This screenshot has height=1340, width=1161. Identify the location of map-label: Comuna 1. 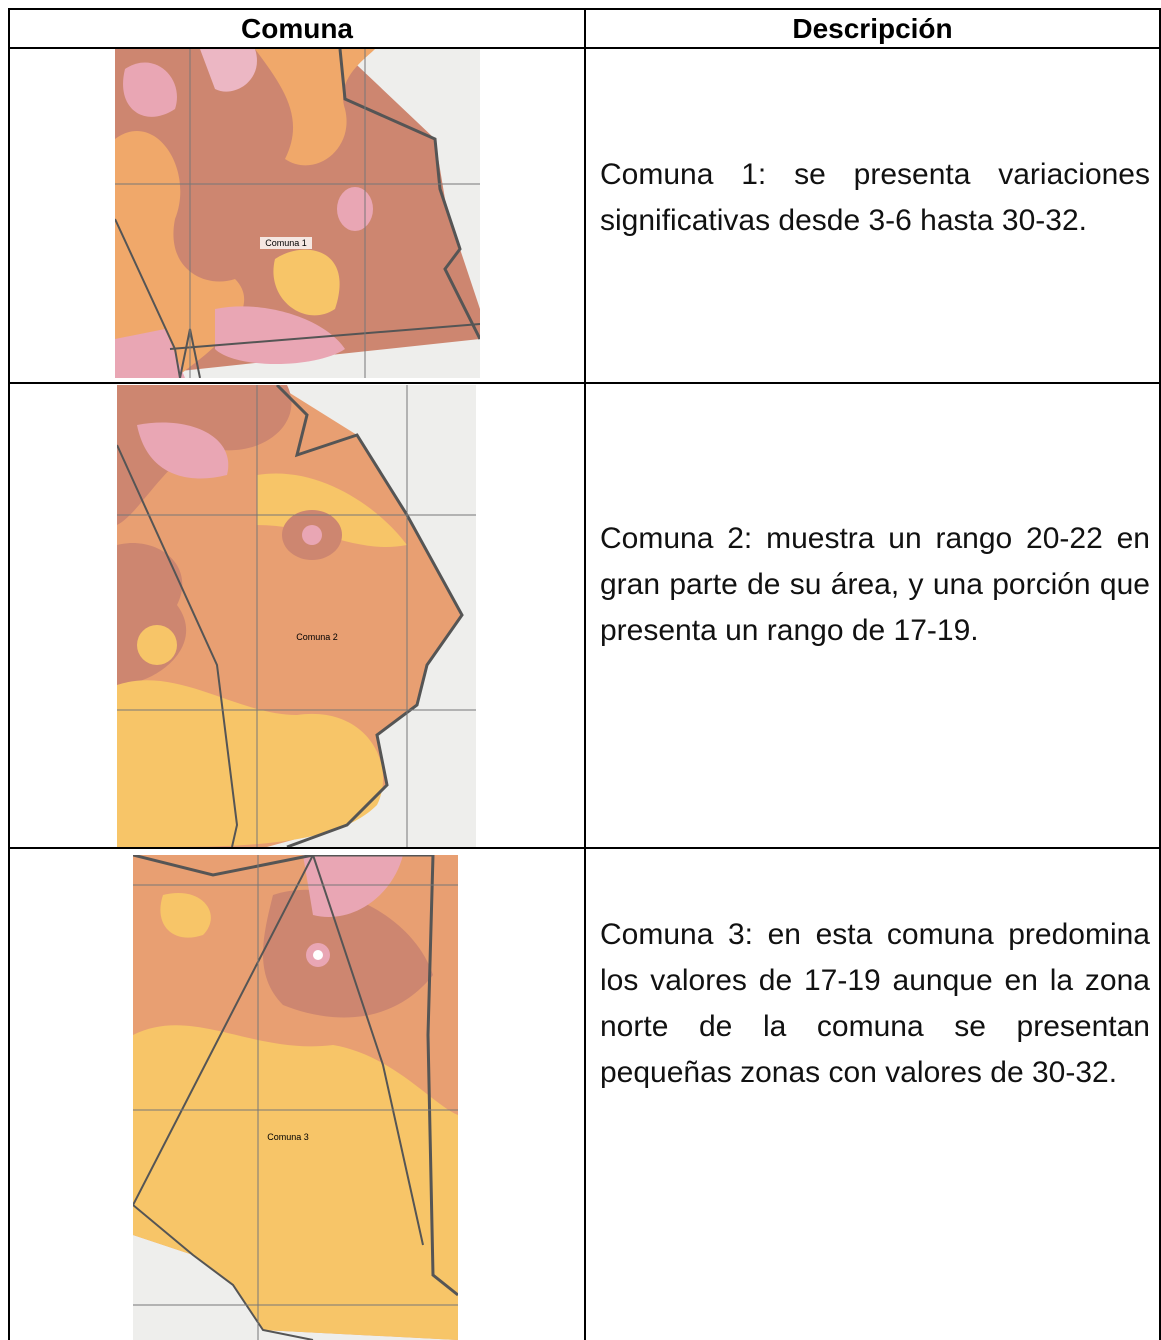
(286, 243).